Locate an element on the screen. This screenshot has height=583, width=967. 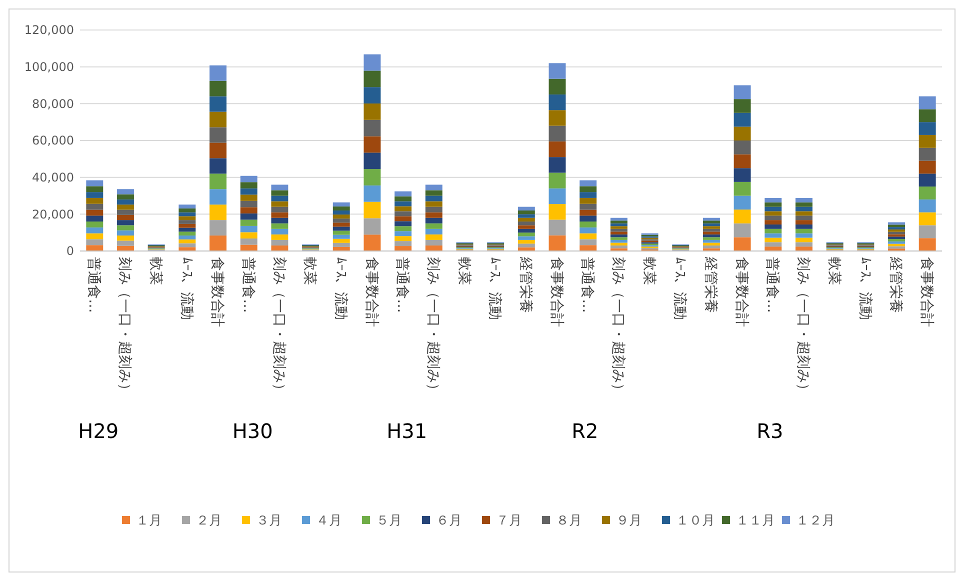
text: H29 is located at coordinates (98, 431).